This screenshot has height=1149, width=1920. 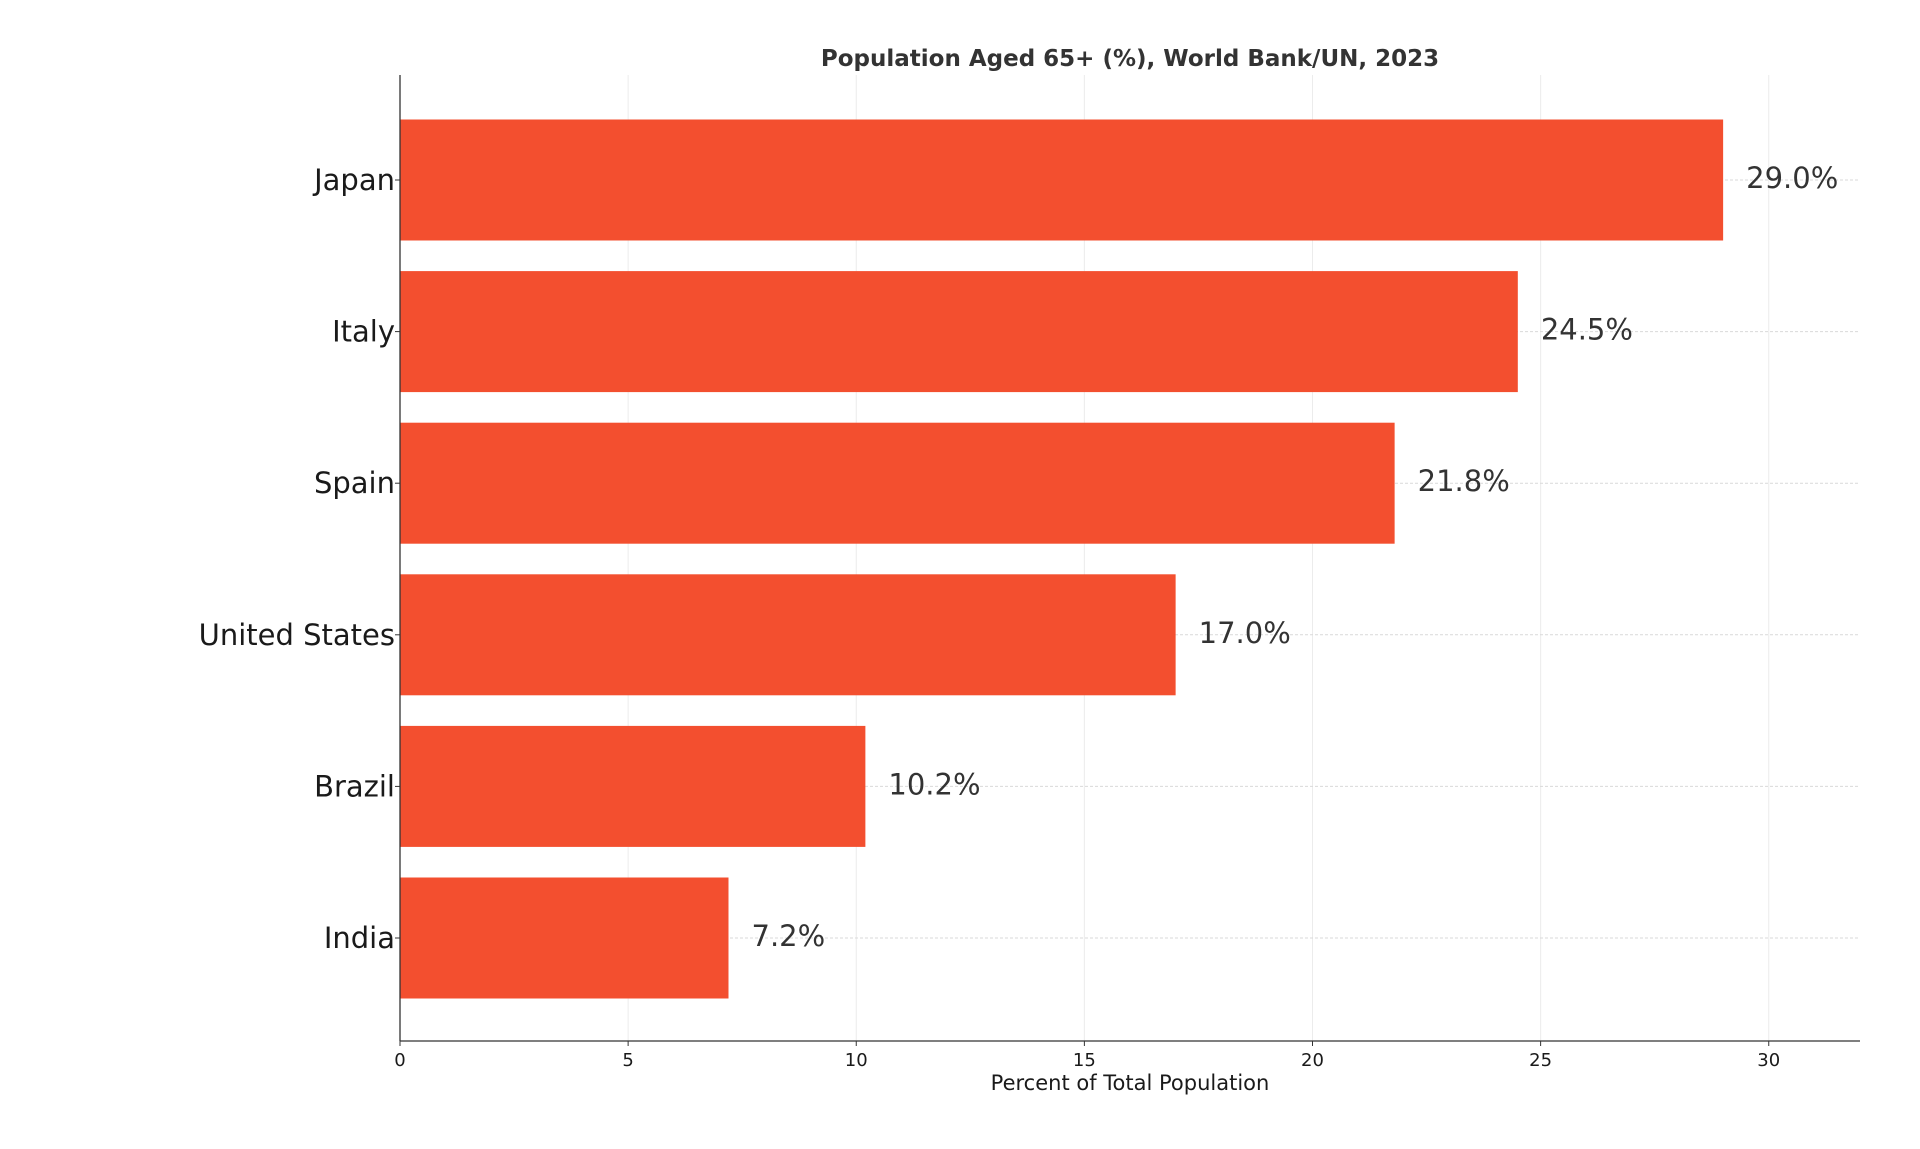 What do you see at coordinates (354, 483) in the screenshot?
I see `category-label: Spain` at bounding box center [354, 483].